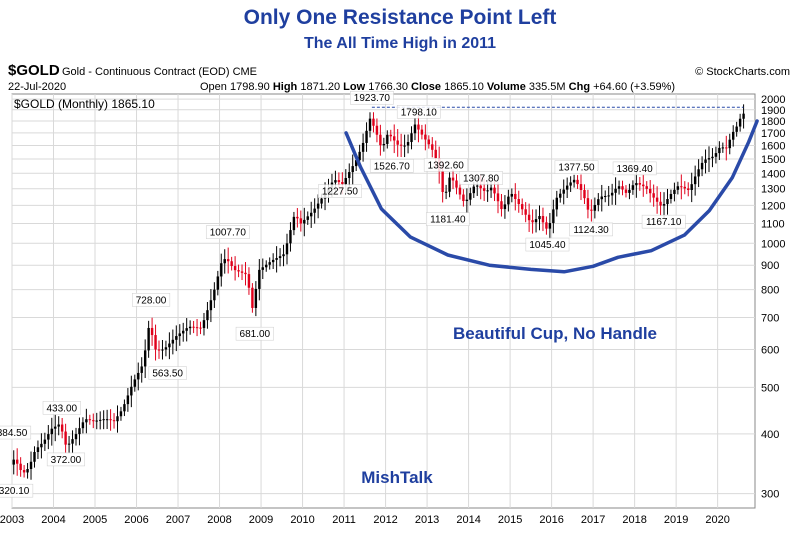  I want to click on price-label: 681.00, so click(255, 334).